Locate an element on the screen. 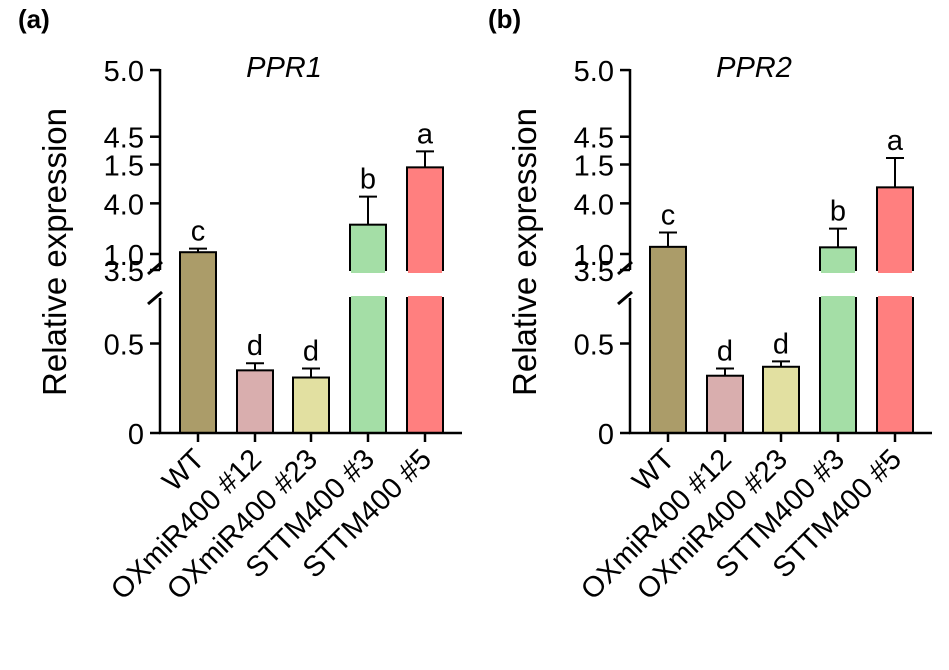 The image size is (949, 670). chart-title: PPR2 is located at coordinates (754, 68).